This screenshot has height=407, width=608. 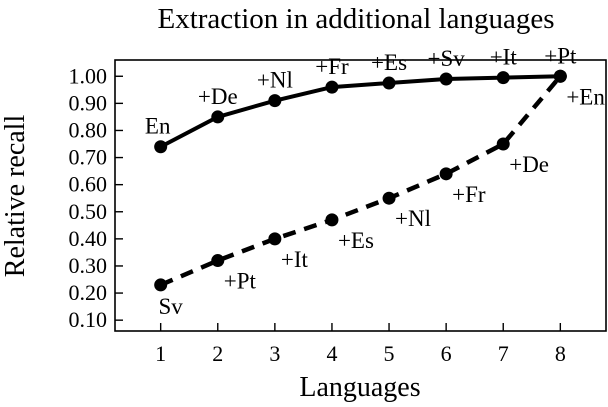 What do you see at coordinates (355, 19) in the screenshot?
I see `chart-title: Extraction in additional languages` at bounding box center [355, 19].